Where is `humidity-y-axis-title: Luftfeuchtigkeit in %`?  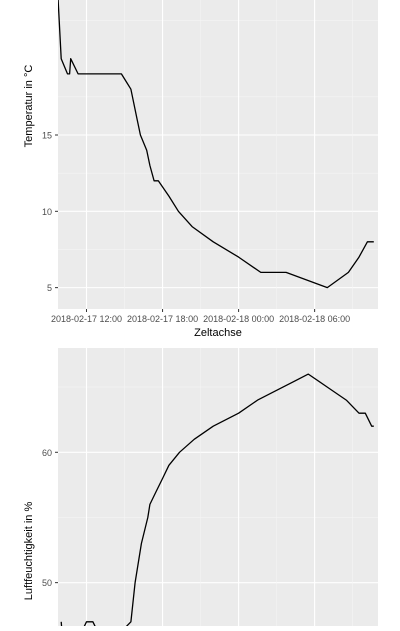 humidity-y-axis-title: Luftfeuchtigkeit in % is located at coordinates (29, 551).